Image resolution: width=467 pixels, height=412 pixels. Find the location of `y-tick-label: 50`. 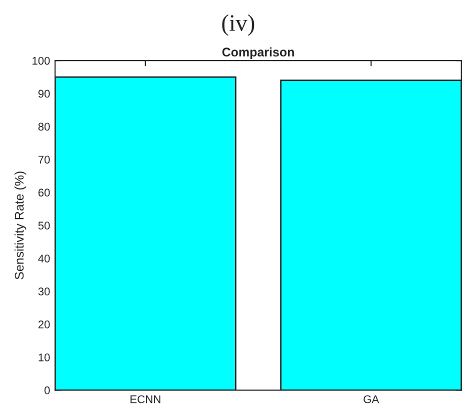

y-tick-label: 50 is located at coordinates (44, 226).